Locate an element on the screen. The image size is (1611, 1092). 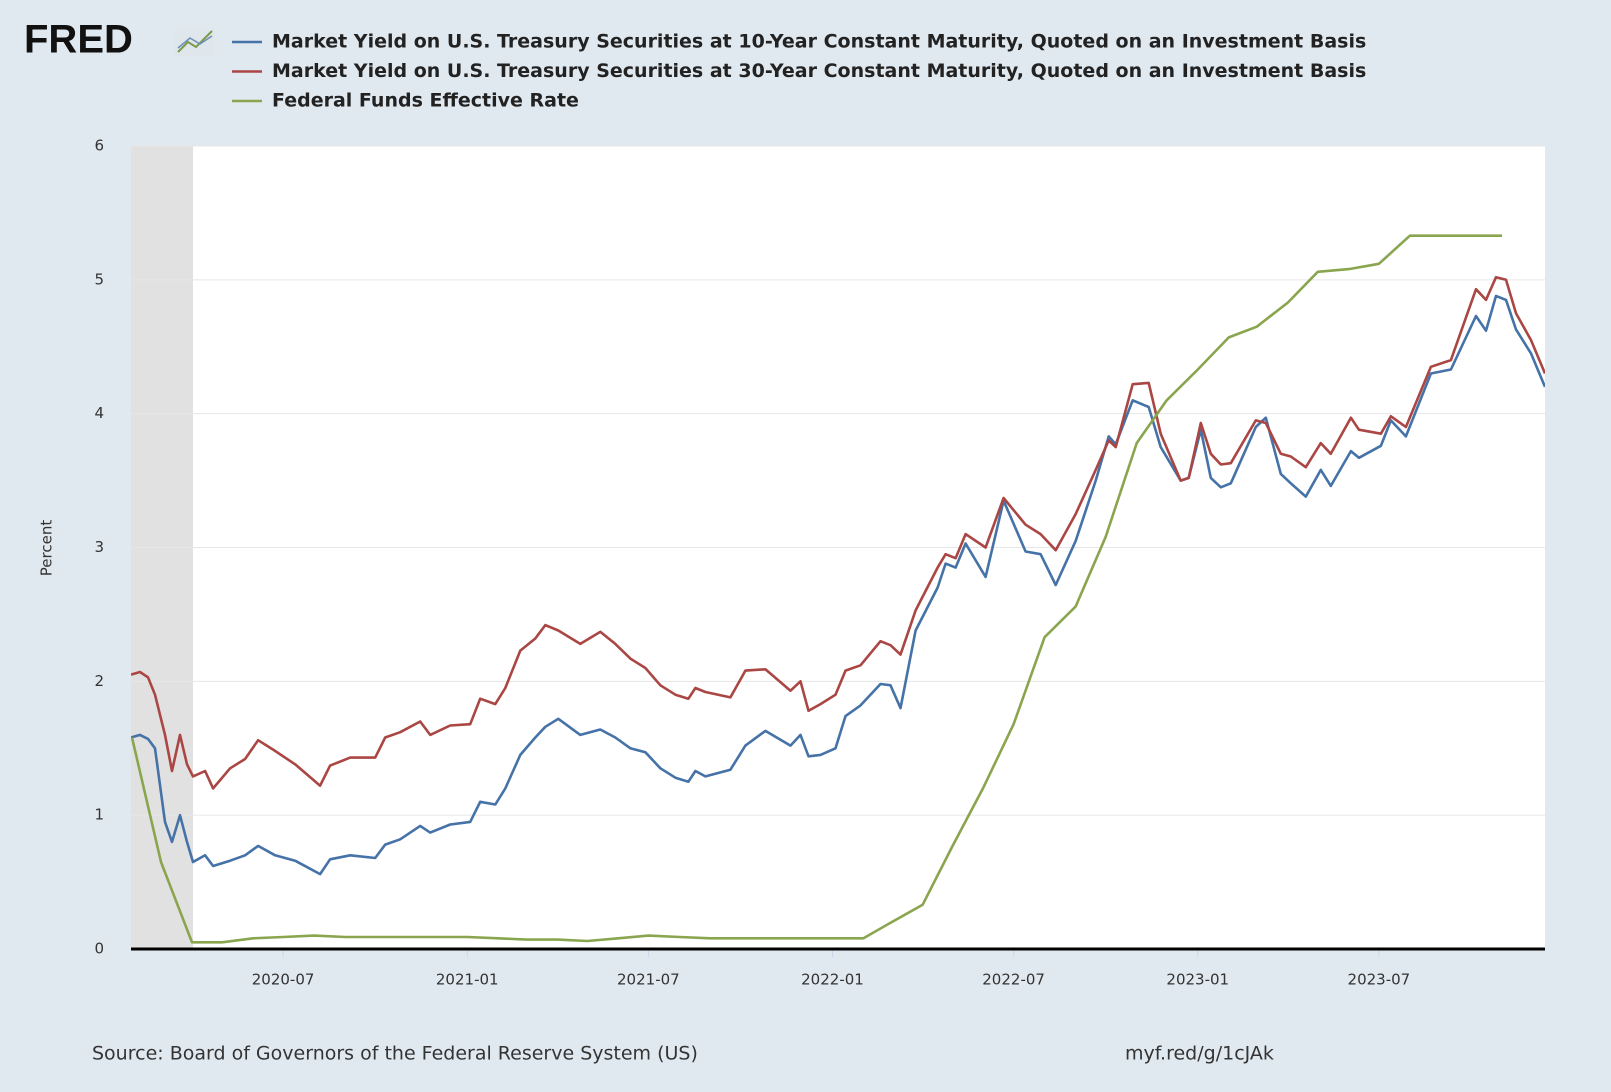
x-tick-label: 2021-07 is located at coordinates (648, 980).